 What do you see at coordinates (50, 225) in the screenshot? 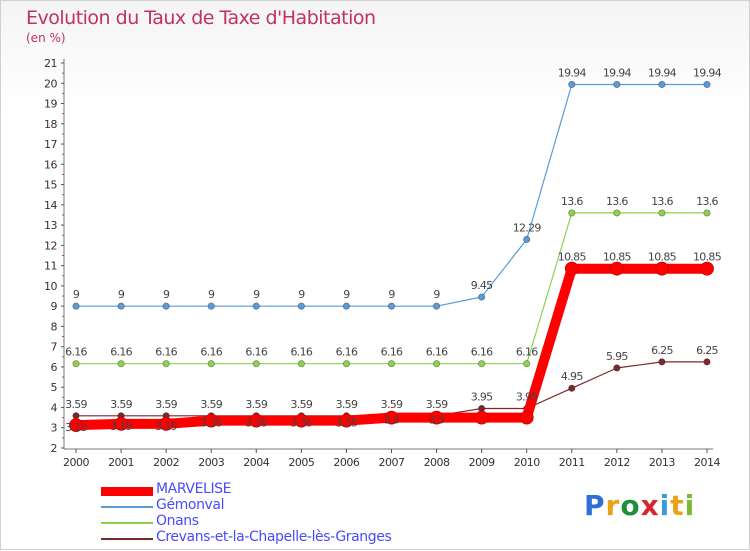
I see `y-tick-label: 13` at bounding box center [50, 225].